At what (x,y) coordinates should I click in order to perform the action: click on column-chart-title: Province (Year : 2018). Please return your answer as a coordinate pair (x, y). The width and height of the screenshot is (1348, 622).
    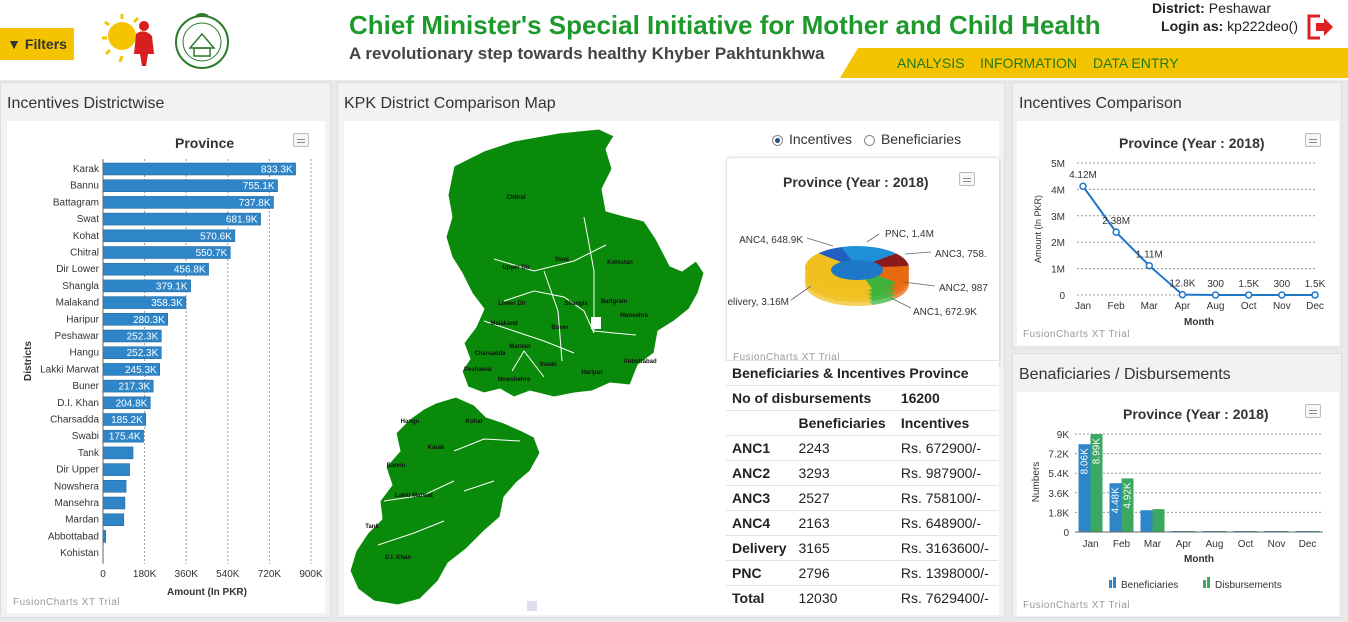
    Looking at the image, I should click on (1196, 414).